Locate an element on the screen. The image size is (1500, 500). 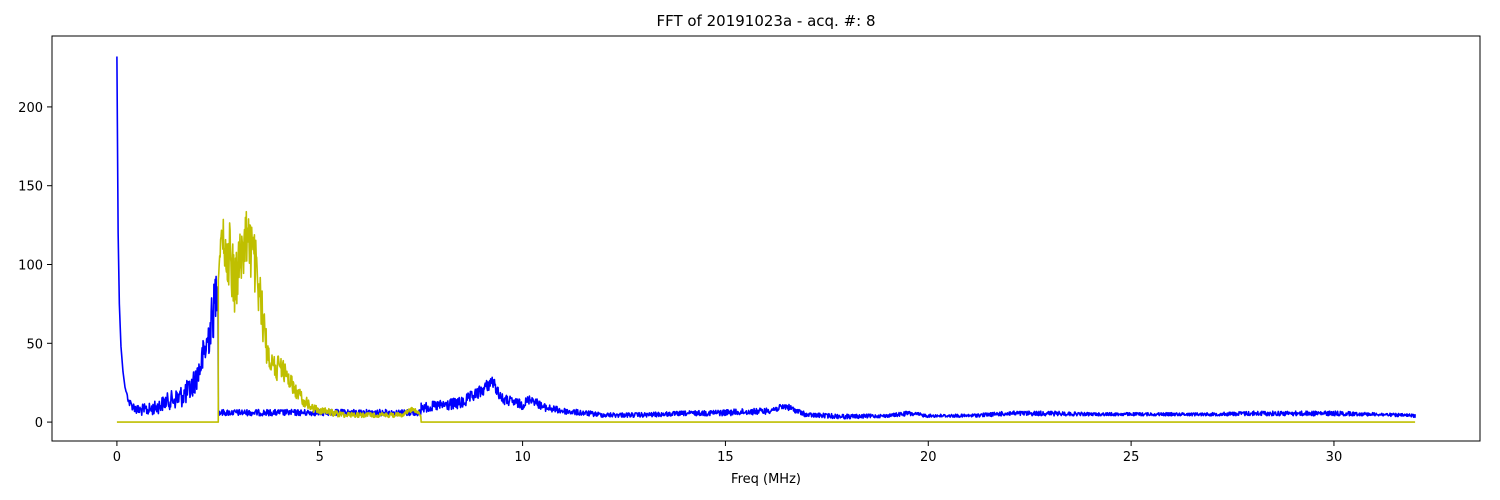
chart-title: FFT of 20191023a - acq. #: 8 is located at coordinates (765, 21).